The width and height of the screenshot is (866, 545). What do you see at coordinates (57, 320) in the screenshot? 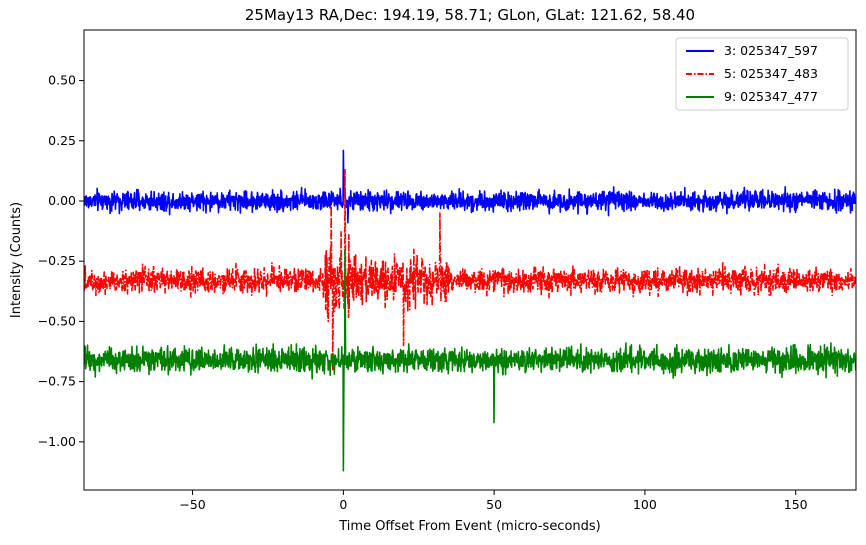
I see `y-tick-label: −0.50` at bounding box center [57, 320].